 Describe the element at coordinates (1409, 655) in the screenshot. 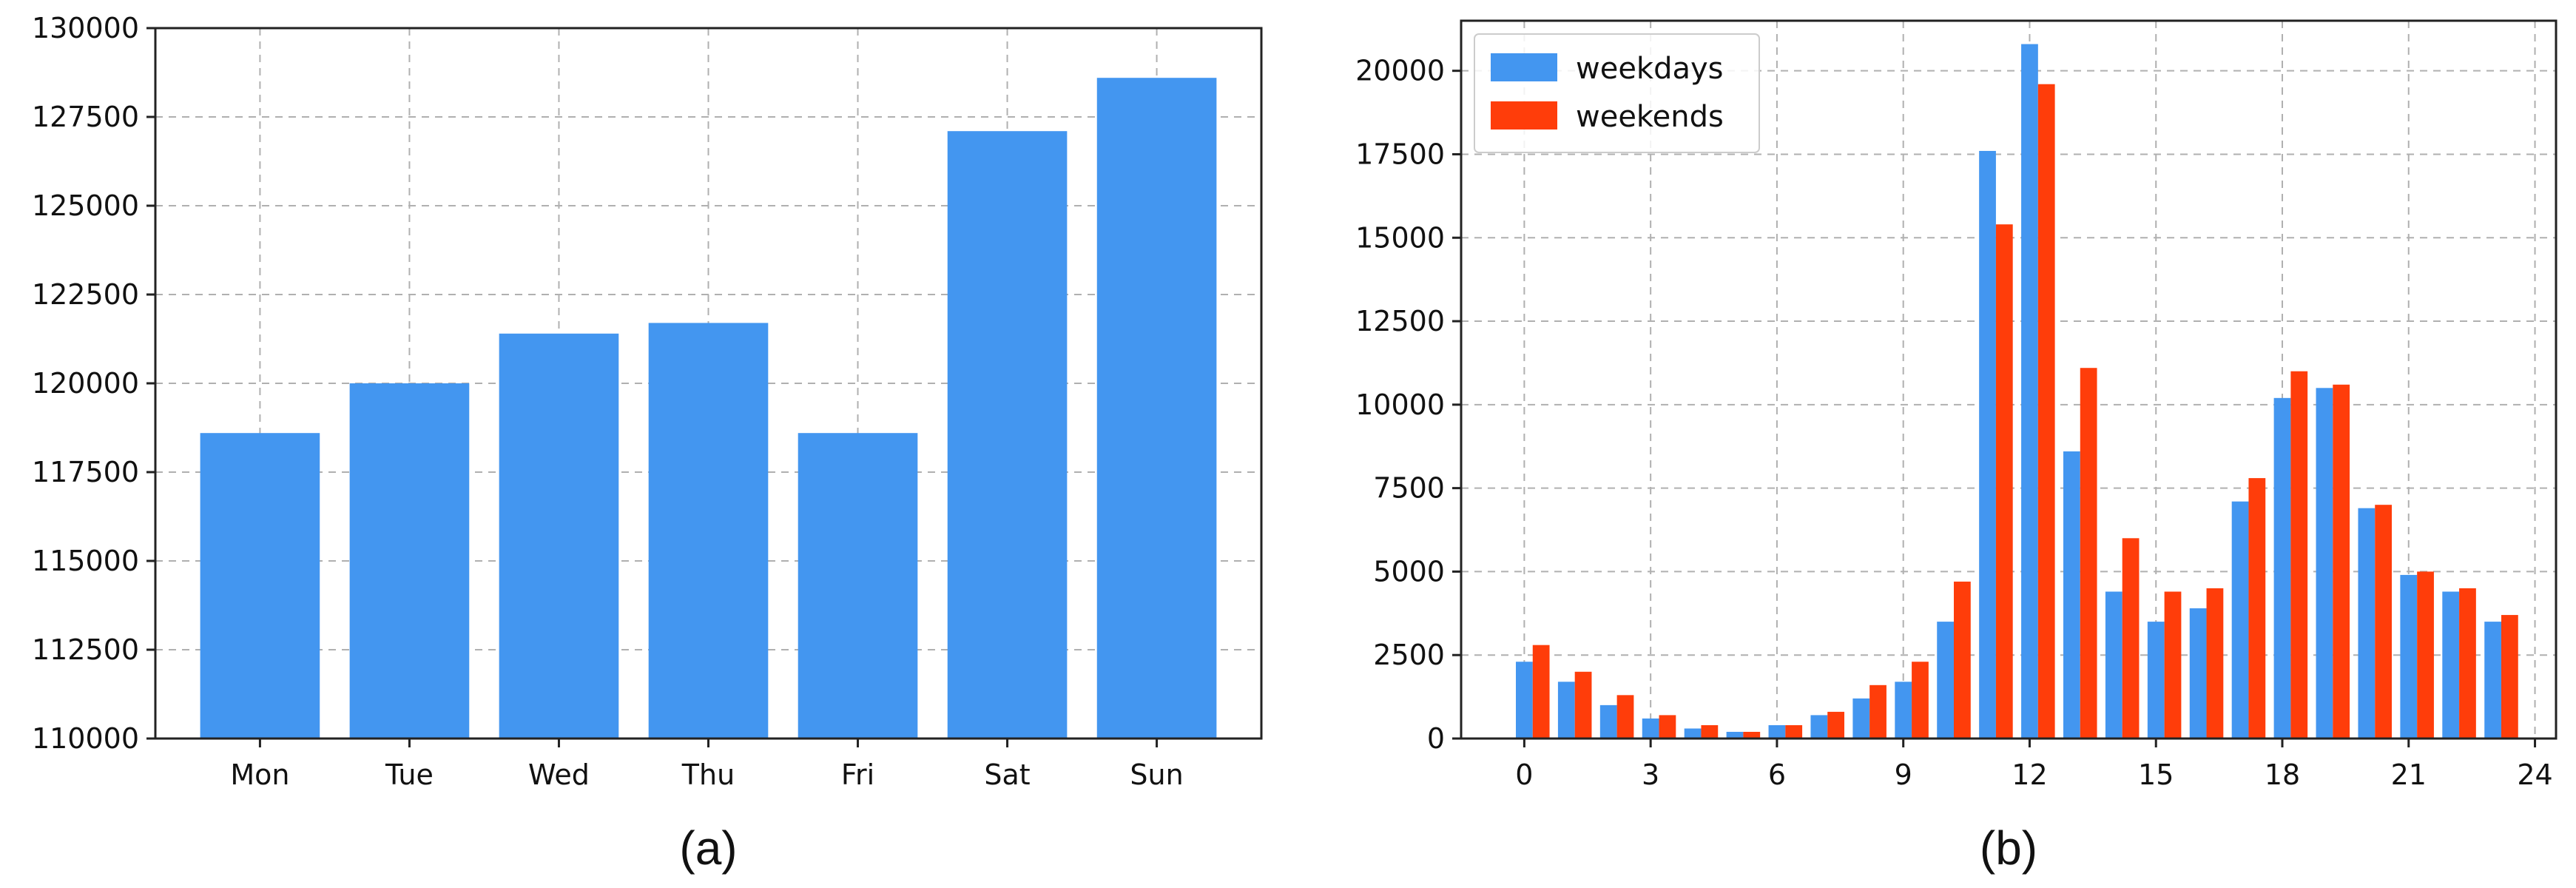

I see `y-tick-label: 2500` at that location.